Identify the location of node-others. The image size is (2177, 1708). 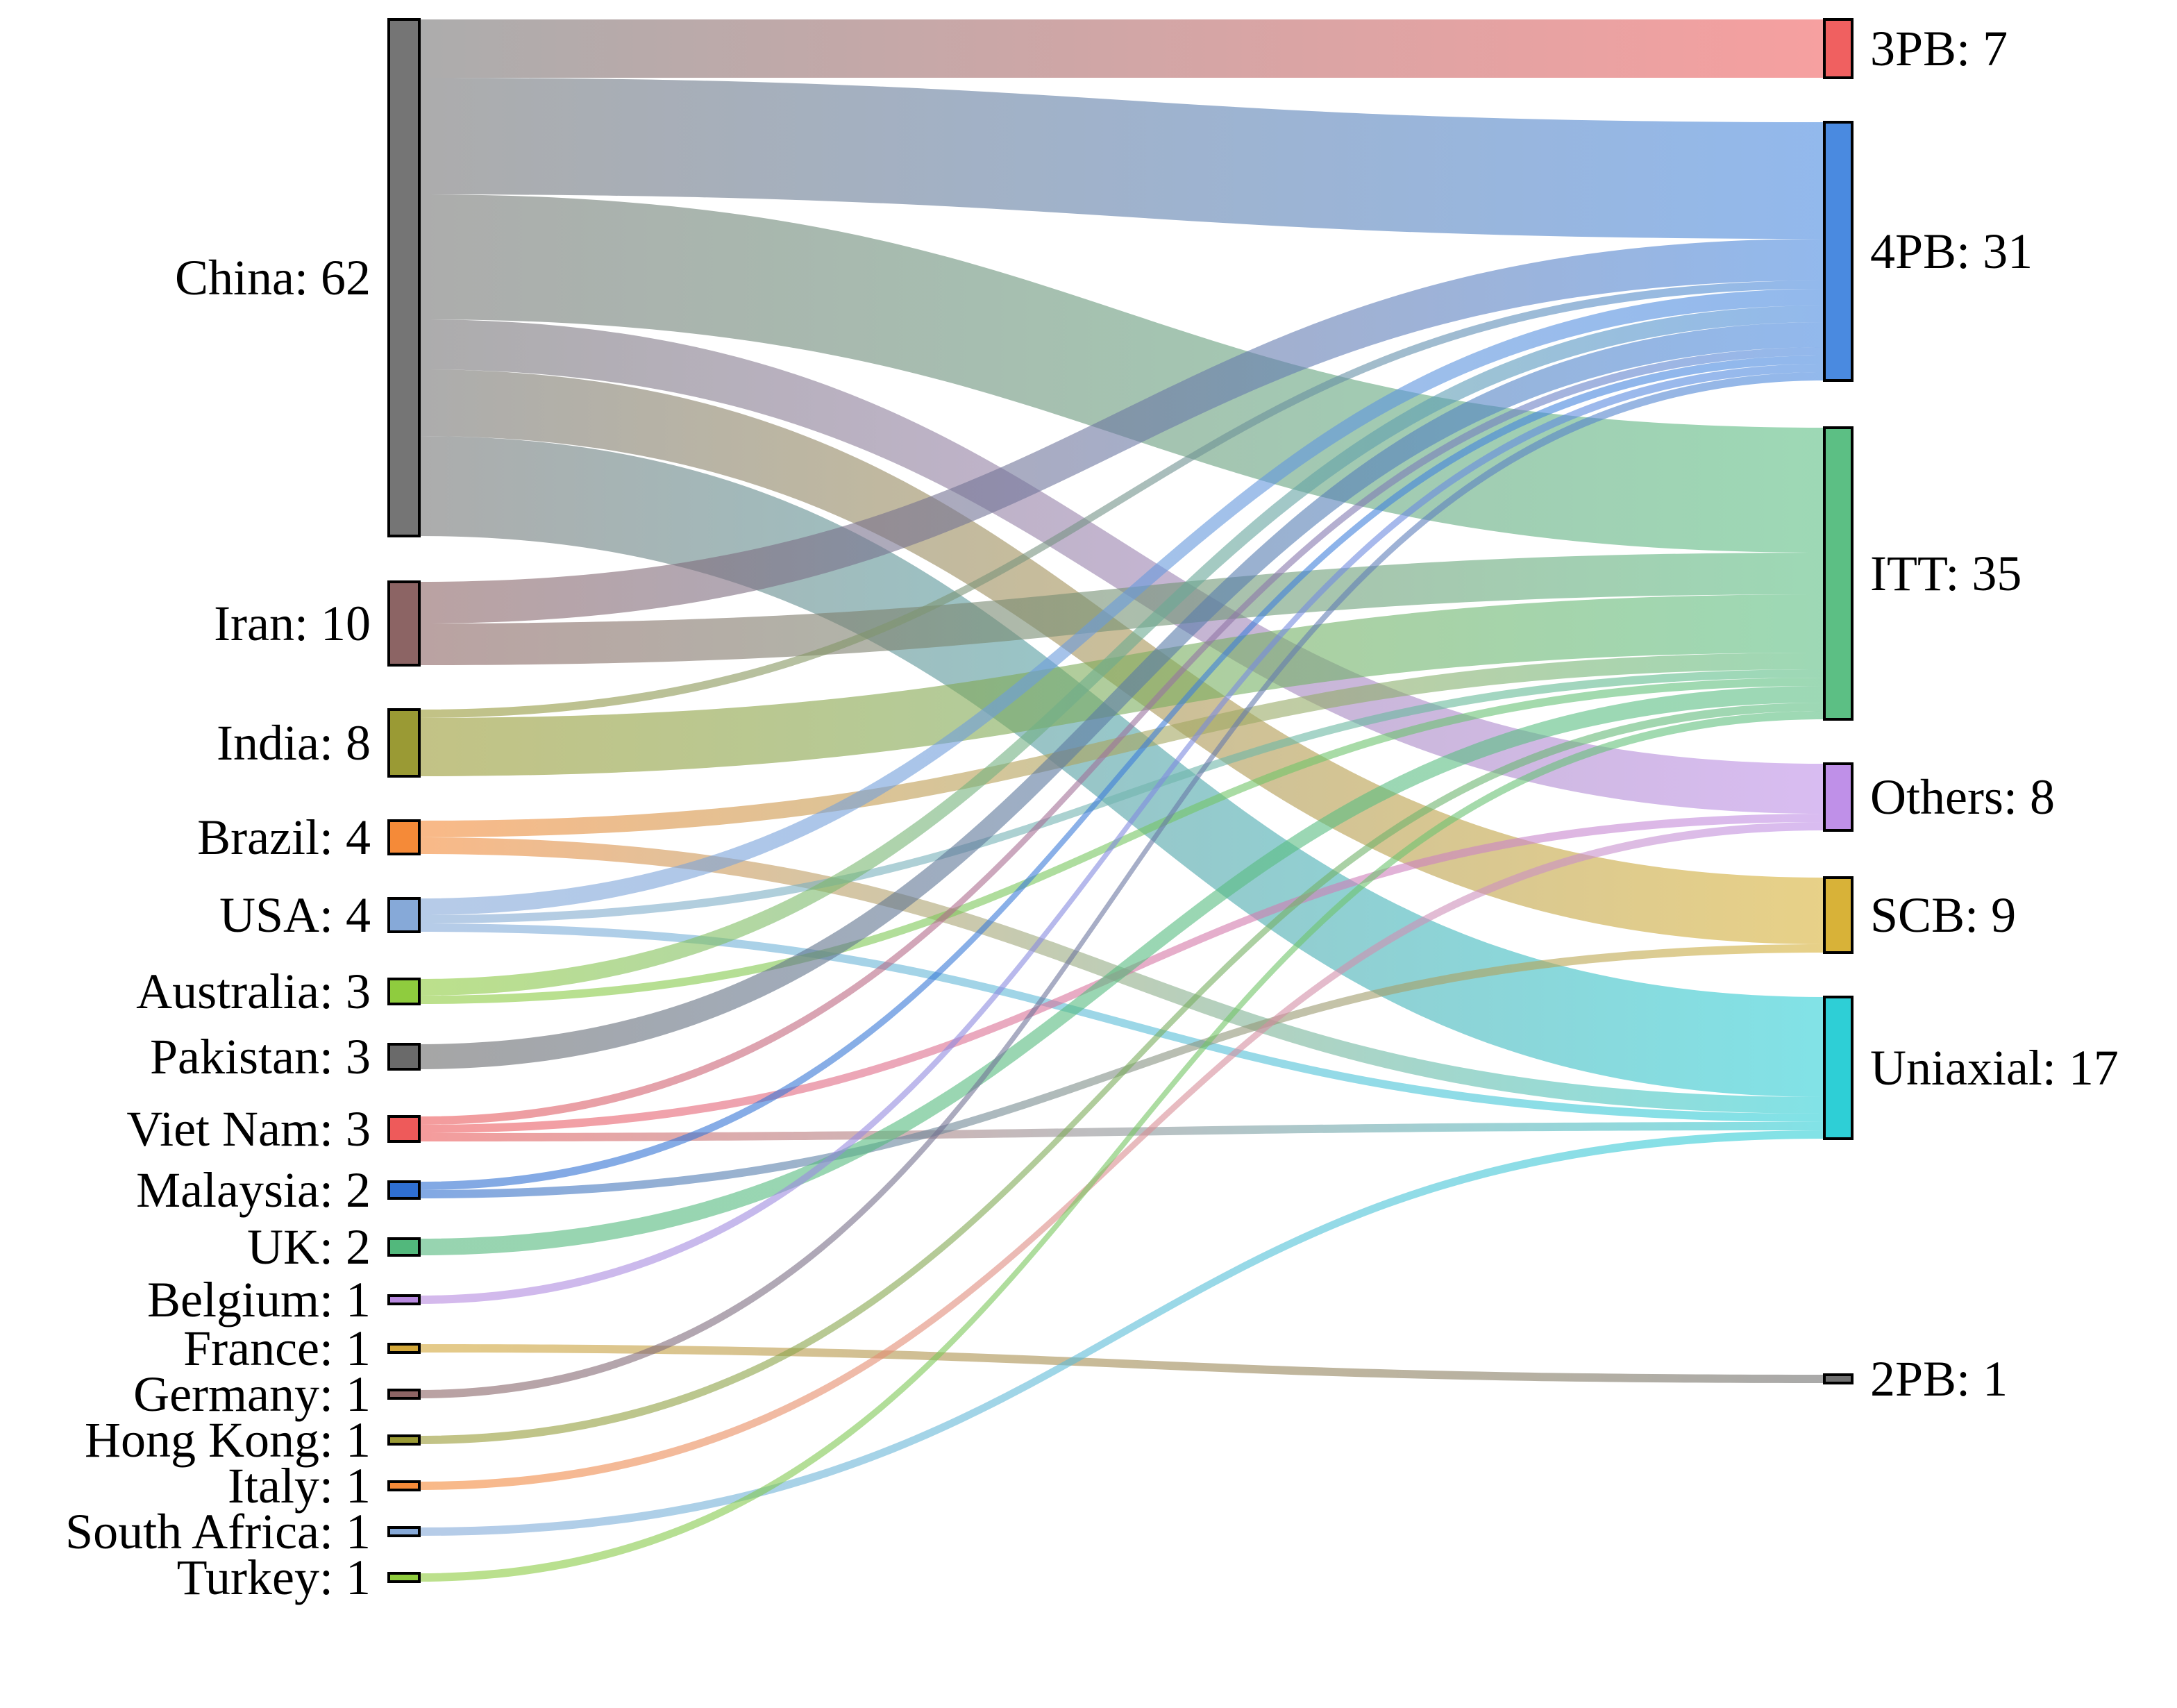
(1838, 797).